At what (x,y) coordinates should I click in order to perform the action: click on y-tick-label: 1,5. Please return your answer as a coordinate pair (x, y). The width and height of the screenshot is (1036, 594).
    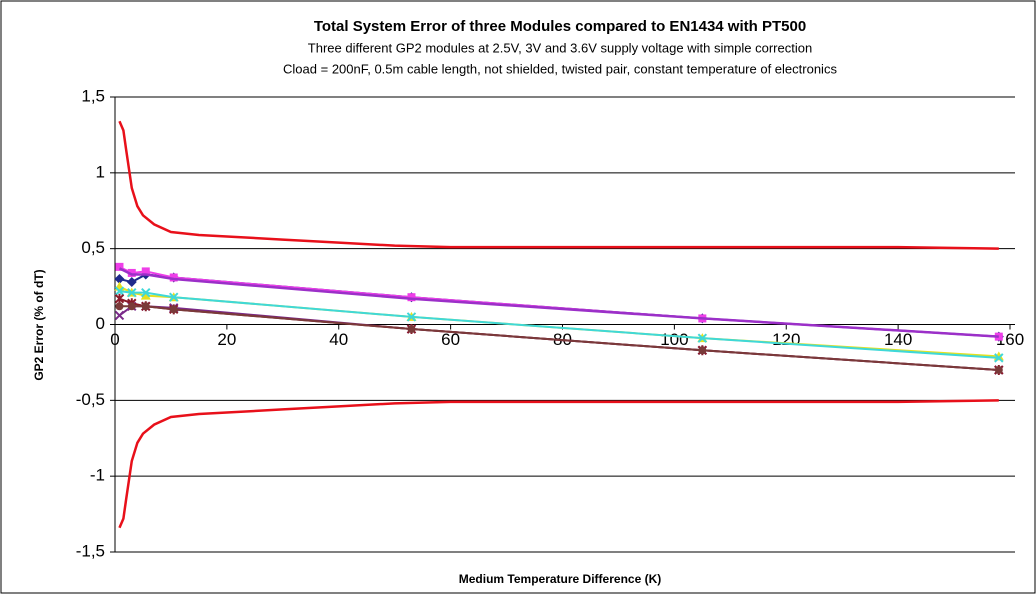
    Looking at the image, I should click on (93, 95).